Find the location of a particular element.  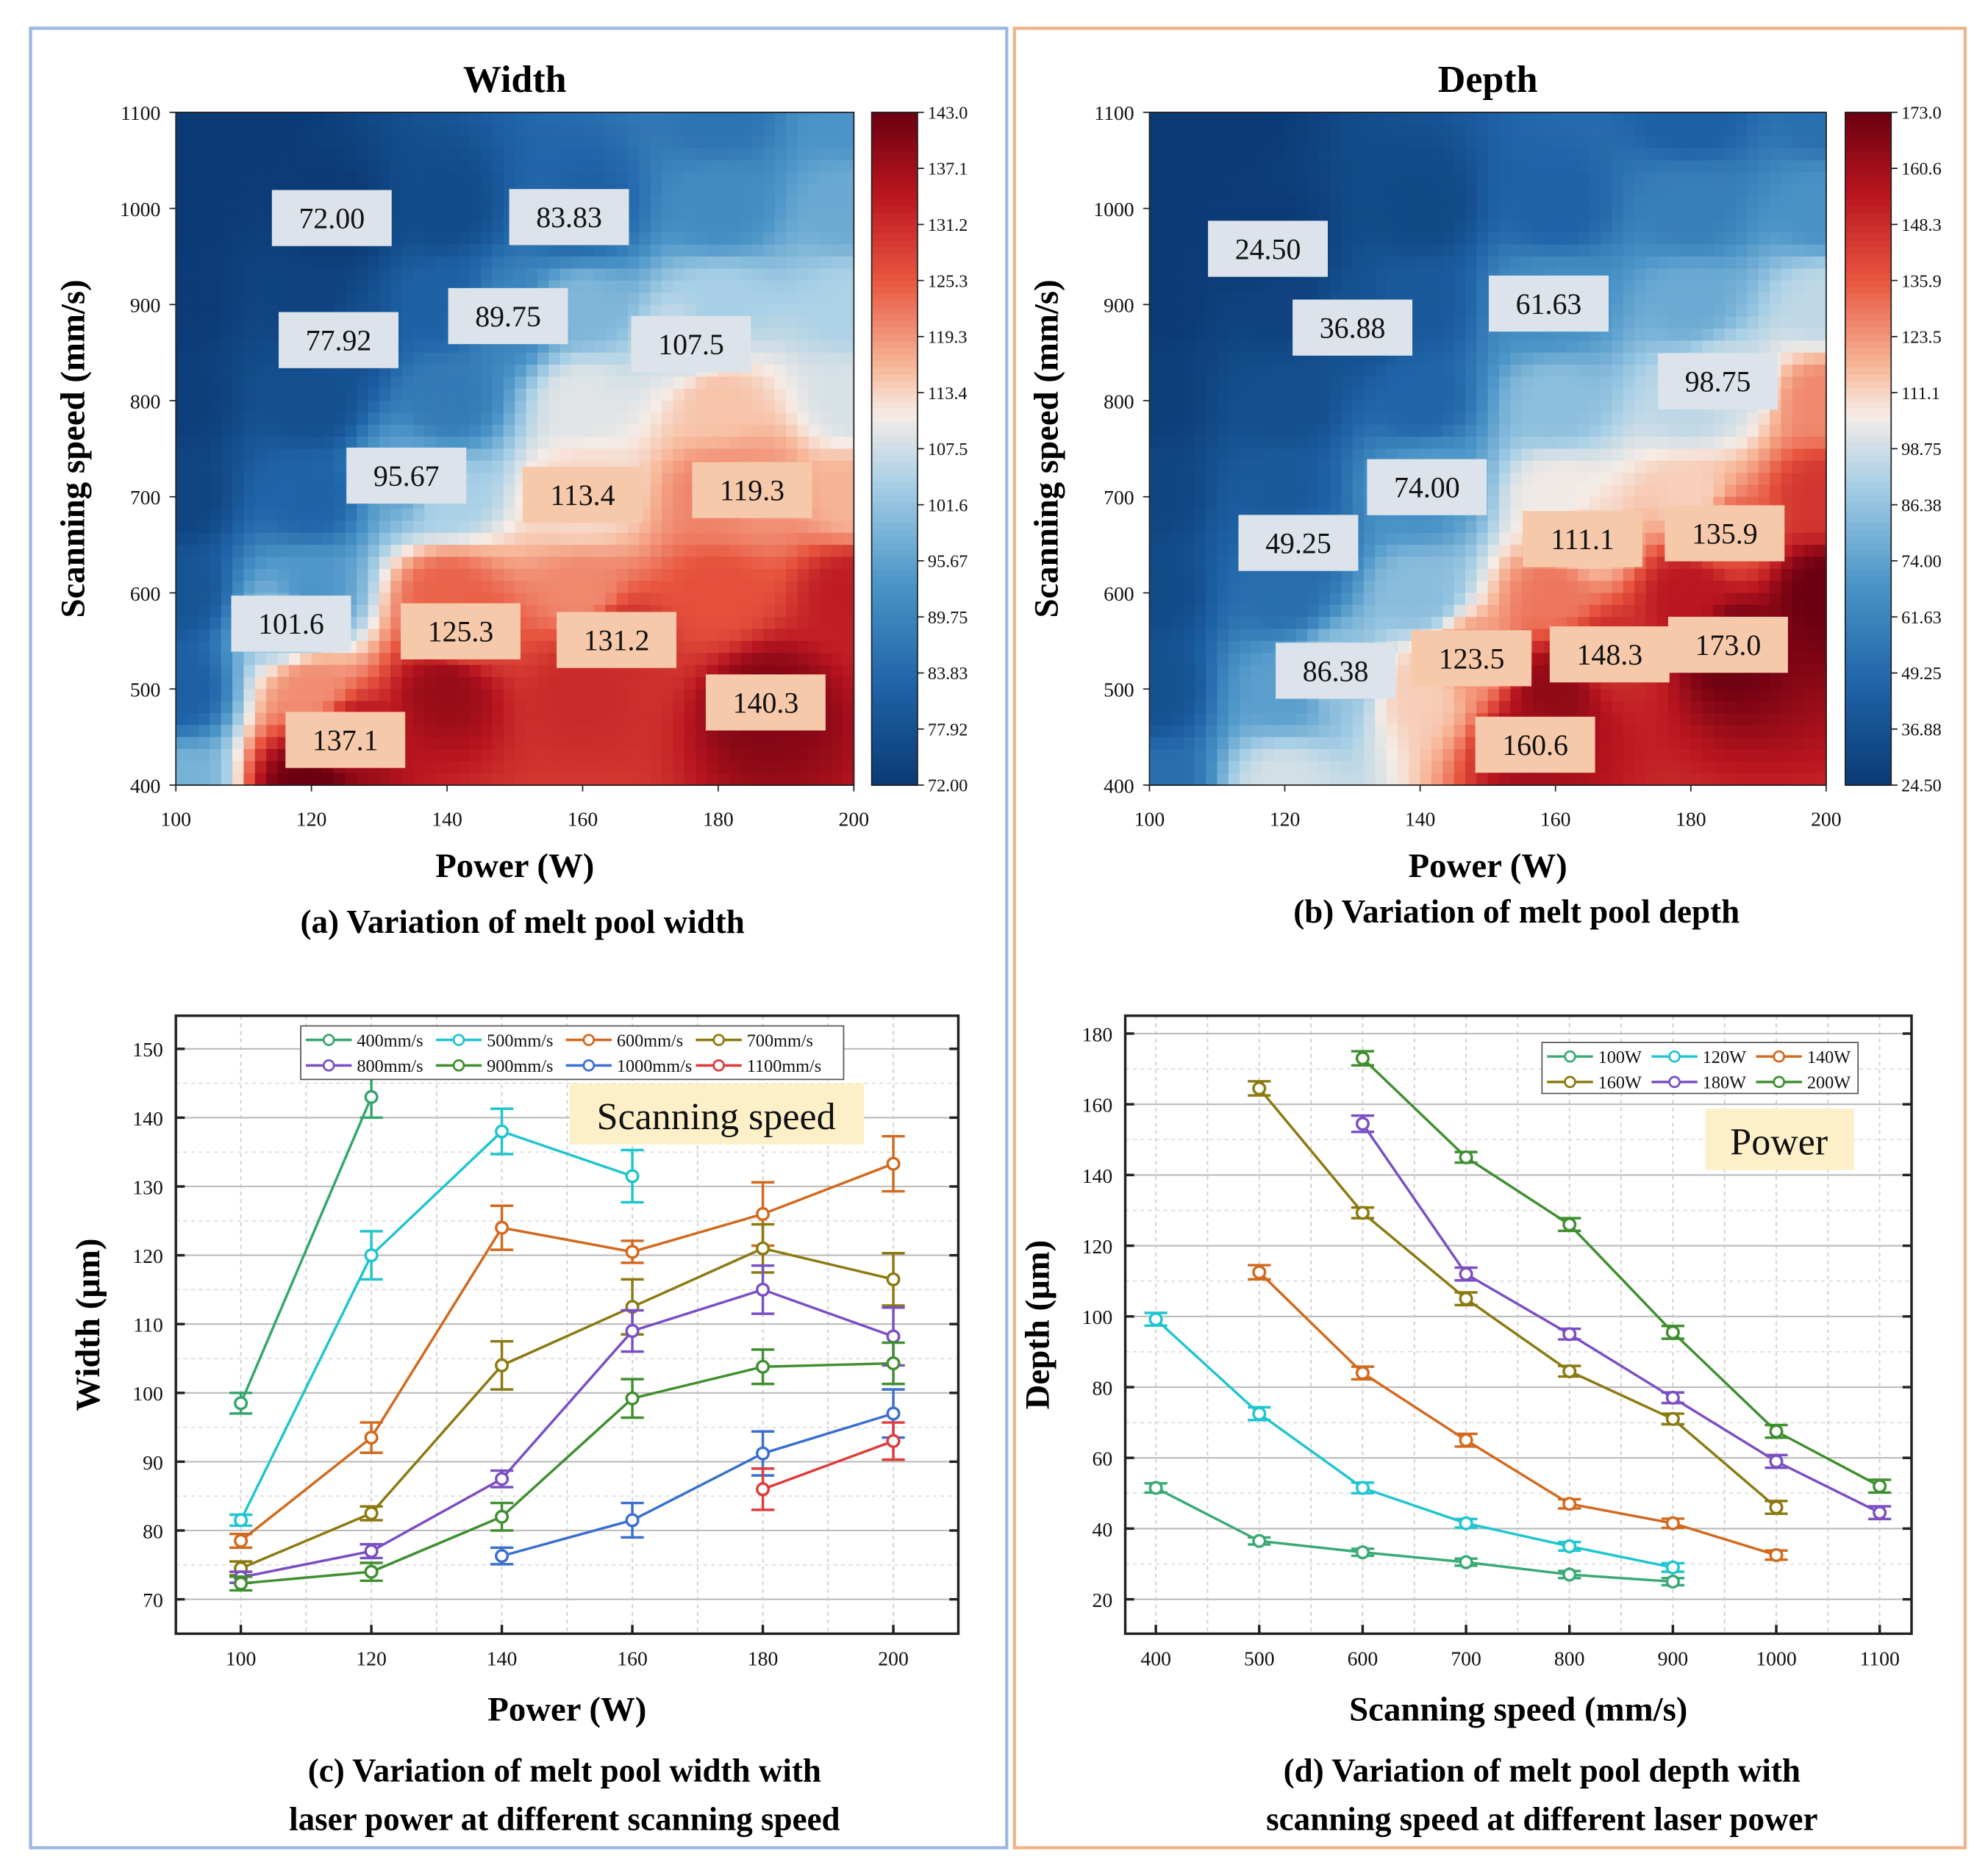

x-tick-label: 180 is located at coordinates (719, 818).